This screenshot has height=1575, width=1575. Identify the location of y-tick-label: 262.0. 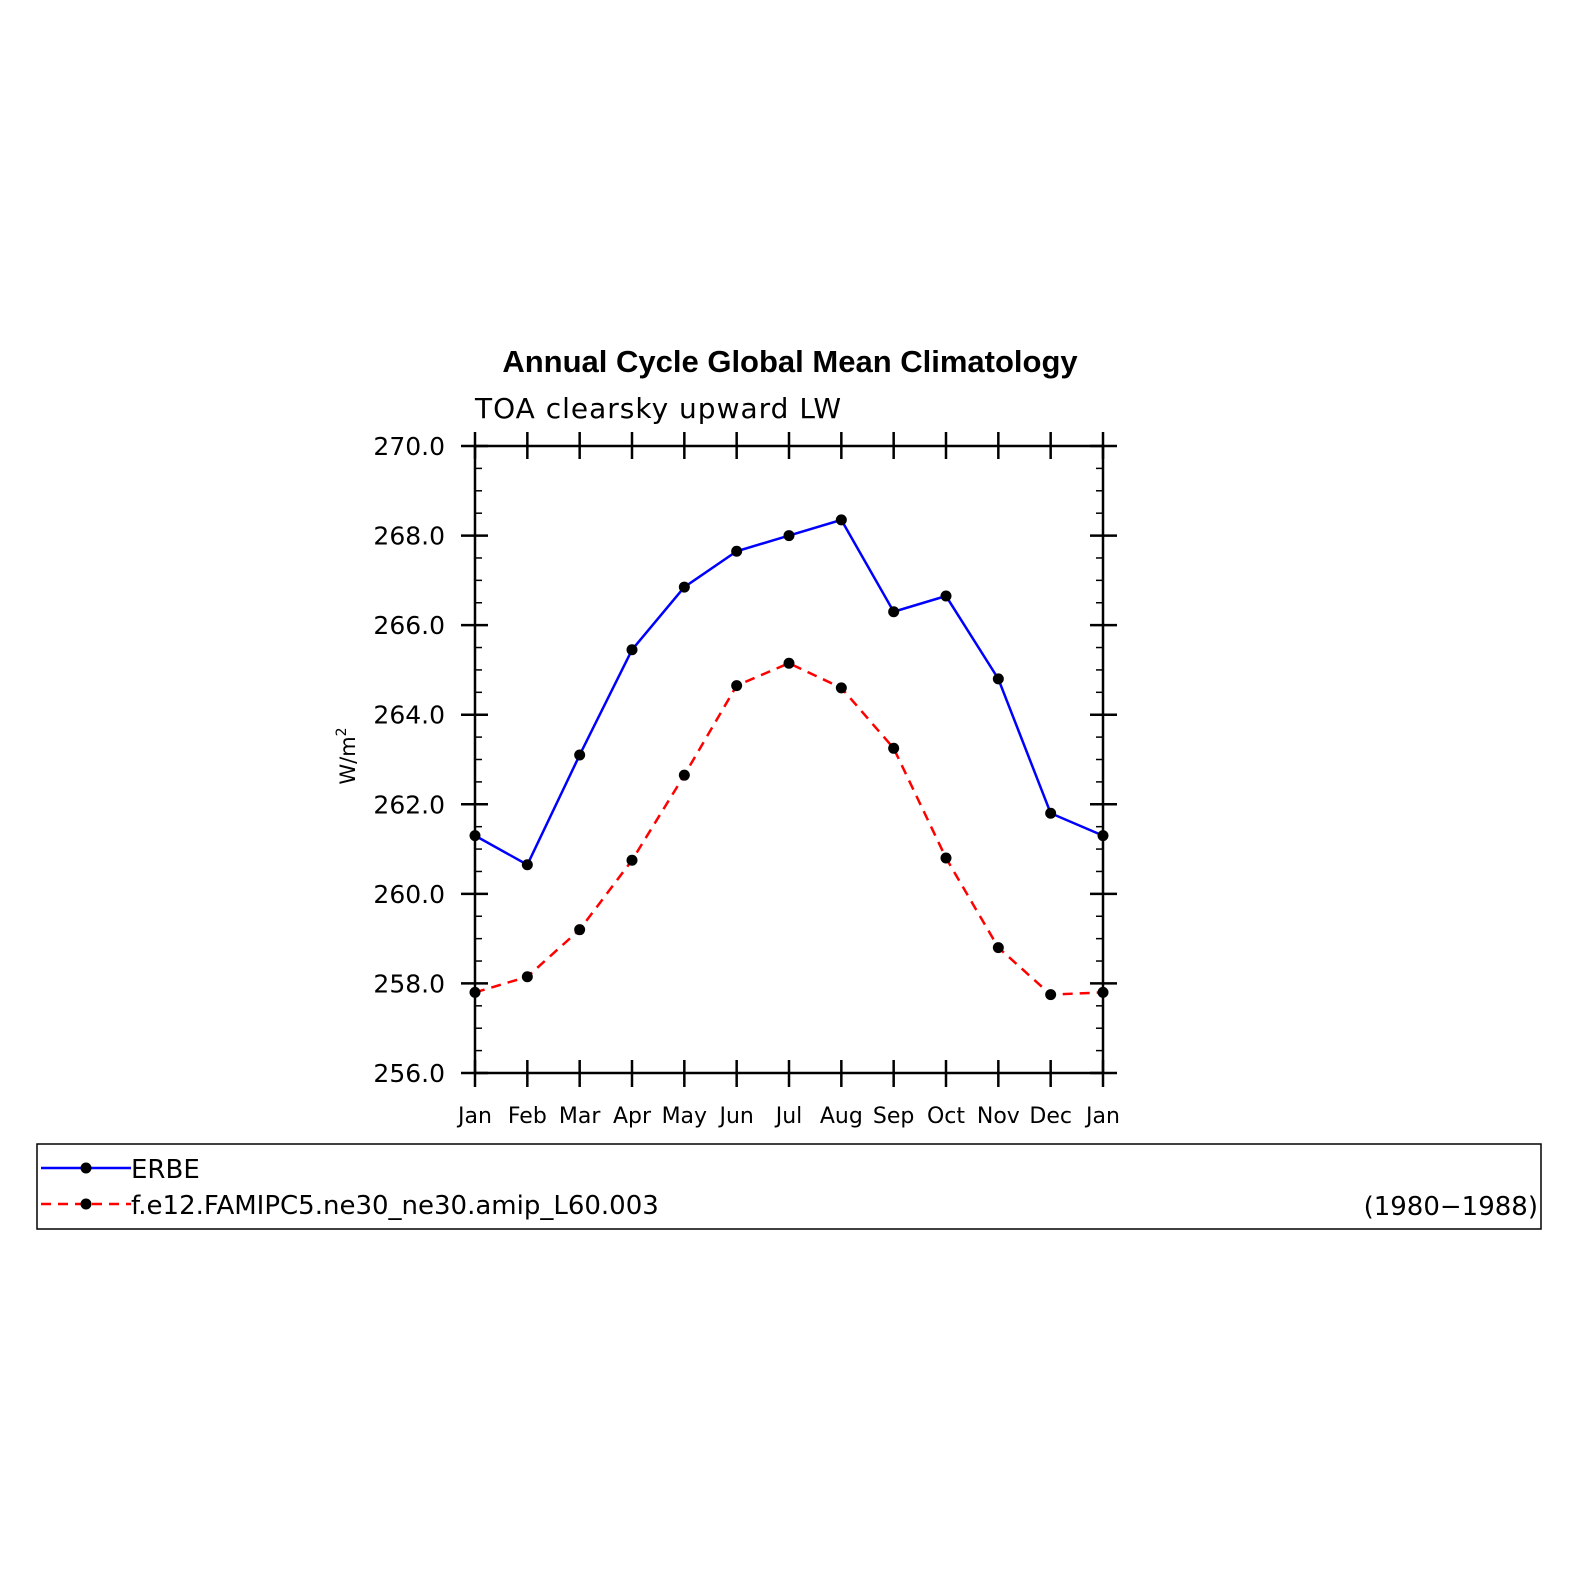
(409, 804).